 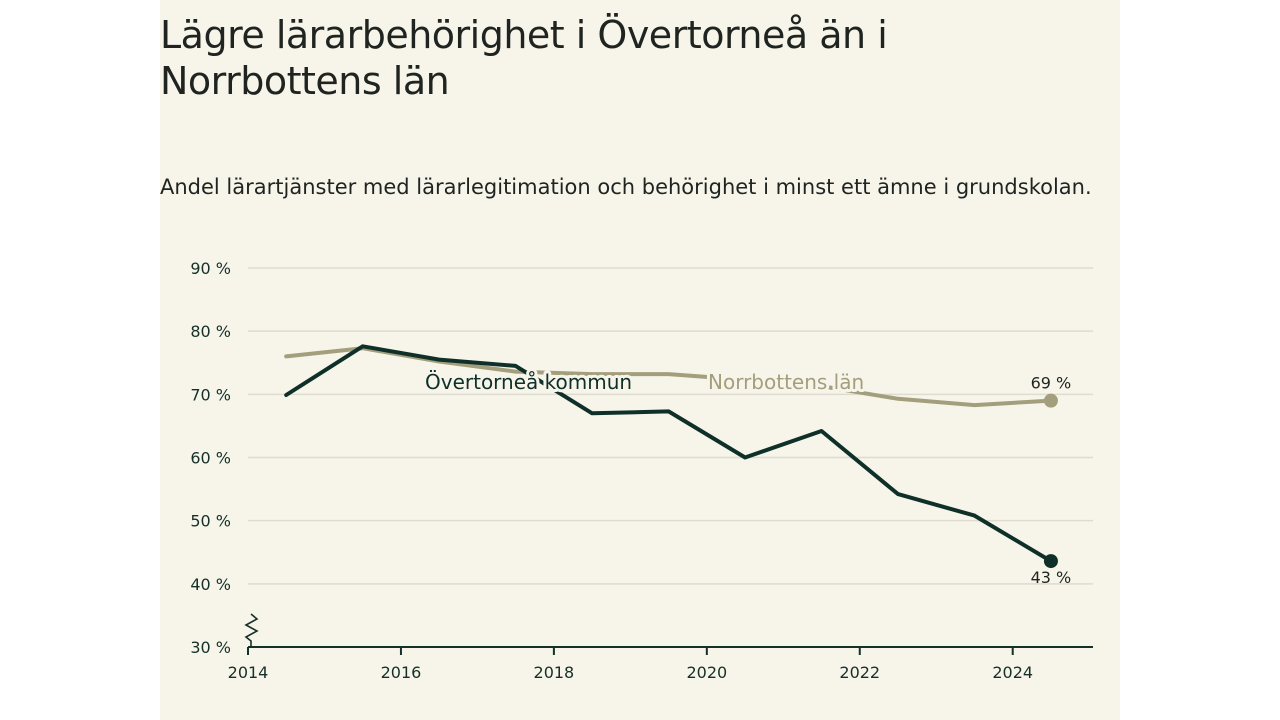 I want to click on series-label: Norrbottens län, so click(x=786, y=382).